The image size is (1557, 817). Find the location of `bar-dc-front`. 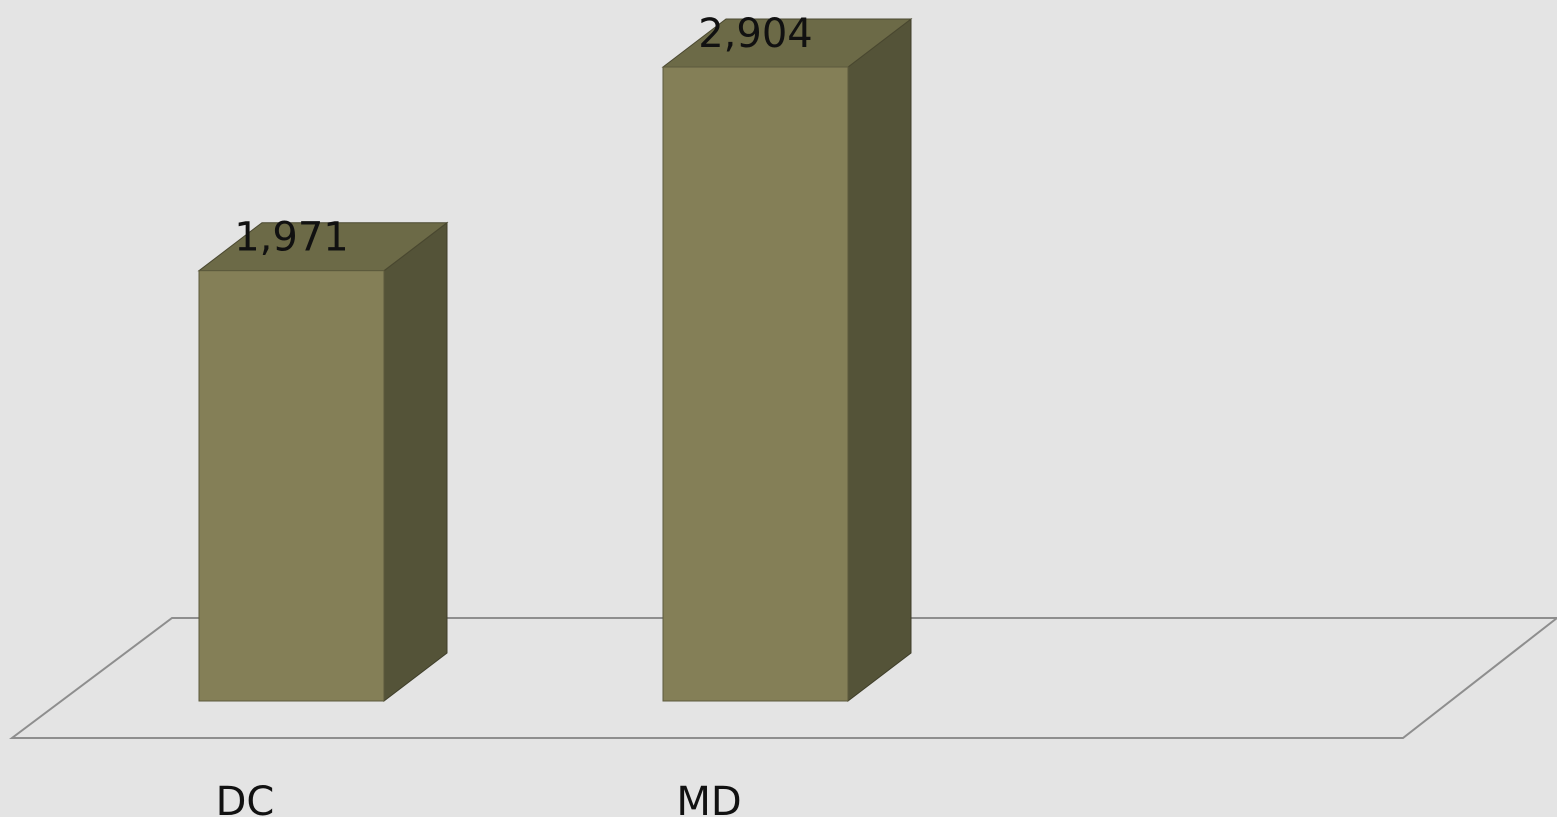

bar-dc-front is located at coordinates (291, 486).